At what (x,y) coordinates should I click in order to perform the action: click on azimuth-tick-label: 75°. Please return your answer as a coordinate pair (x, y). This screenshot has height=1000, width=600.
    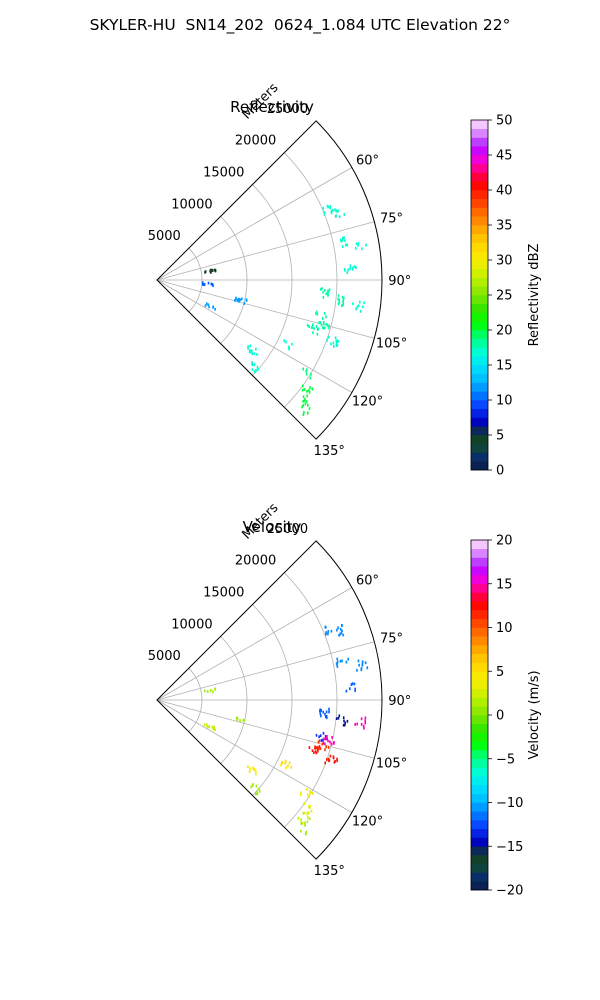
    Looking at the image, I should click on (391, 639).